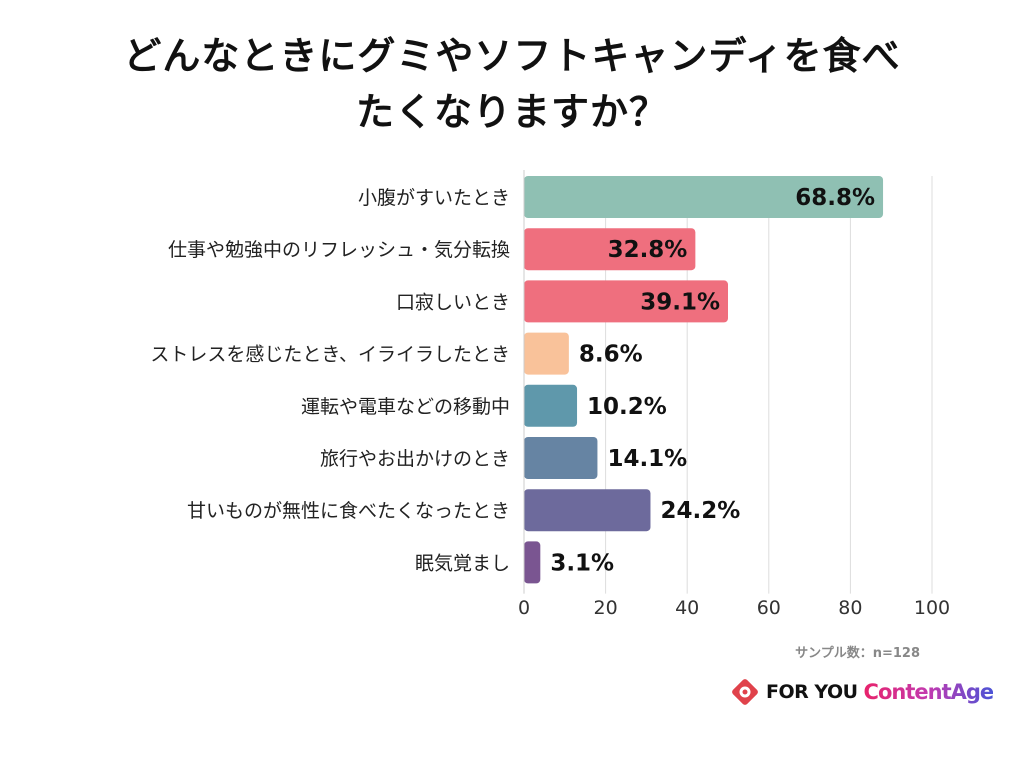 Image resolution: width=1024 pixels, height=768 pixels. I want to click on x-tick-label-60: 60, so click(769, 608).